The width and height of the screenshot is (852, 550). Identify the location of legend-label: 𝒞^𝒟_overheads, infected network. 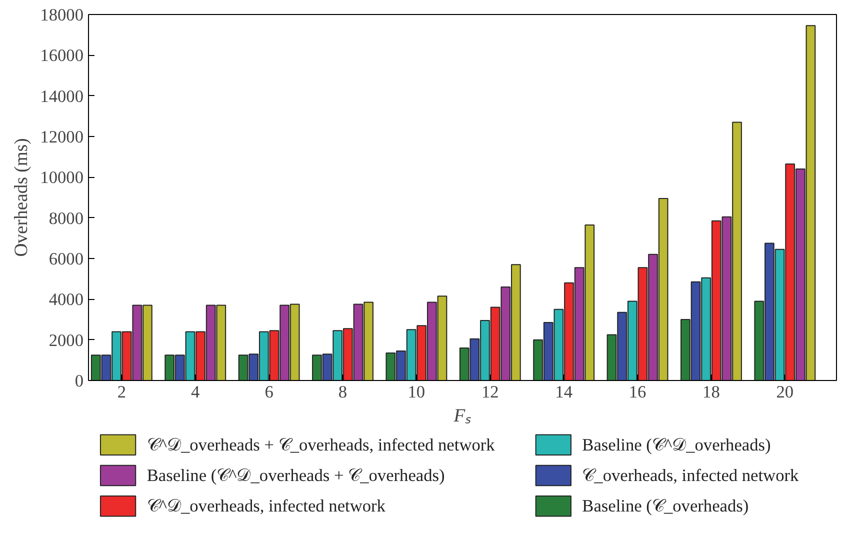
(266, 506).